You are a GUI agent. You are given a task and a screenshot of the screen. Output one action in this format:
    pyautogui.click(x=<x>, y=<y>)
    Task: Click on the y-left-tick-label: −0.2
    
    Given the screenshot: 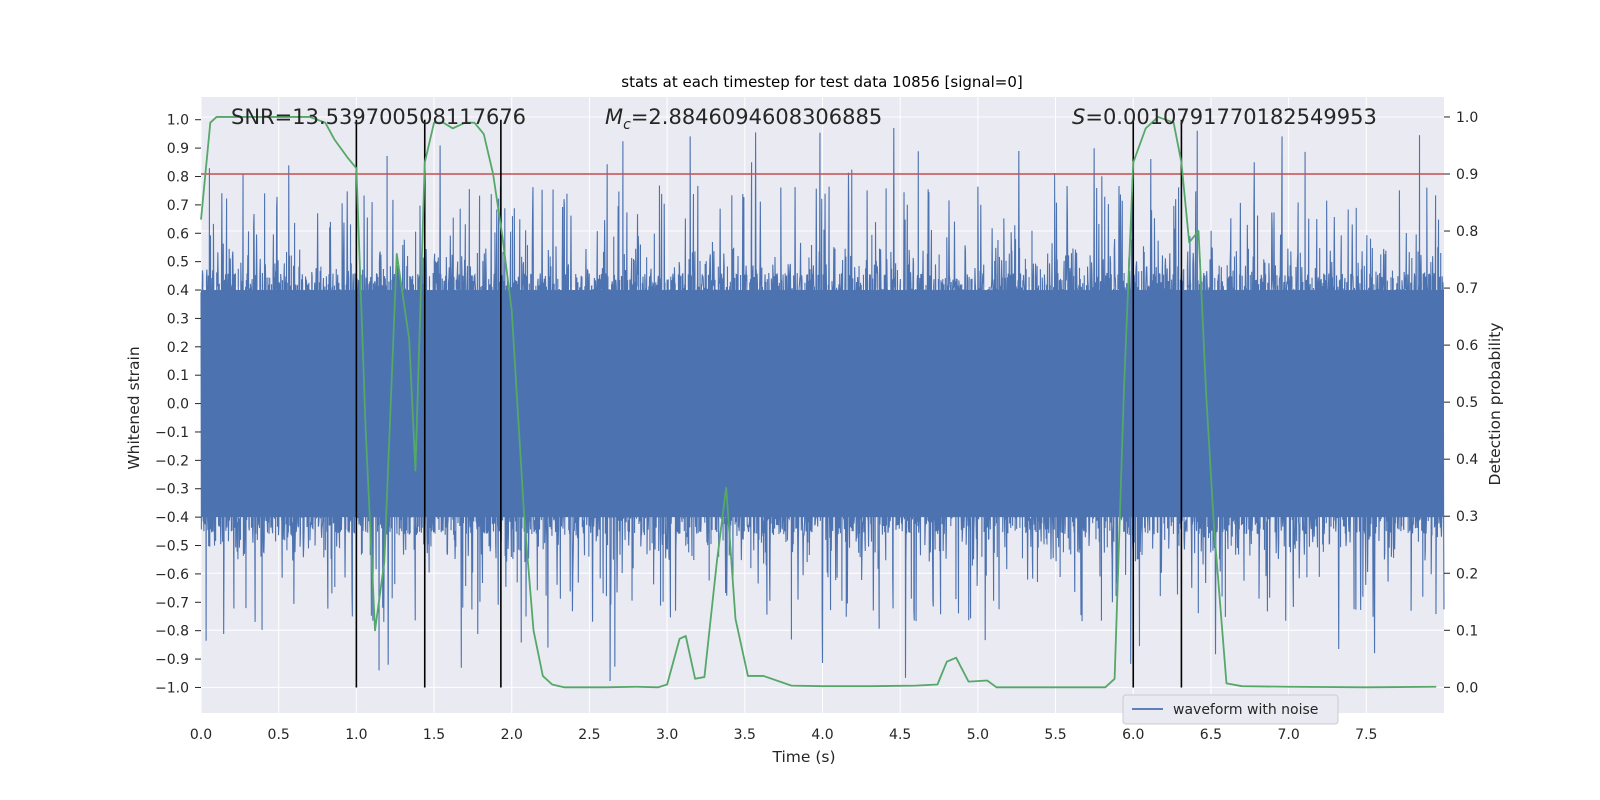 What is the action you would take?
    pyautogui.click(x=172, y=461)
    